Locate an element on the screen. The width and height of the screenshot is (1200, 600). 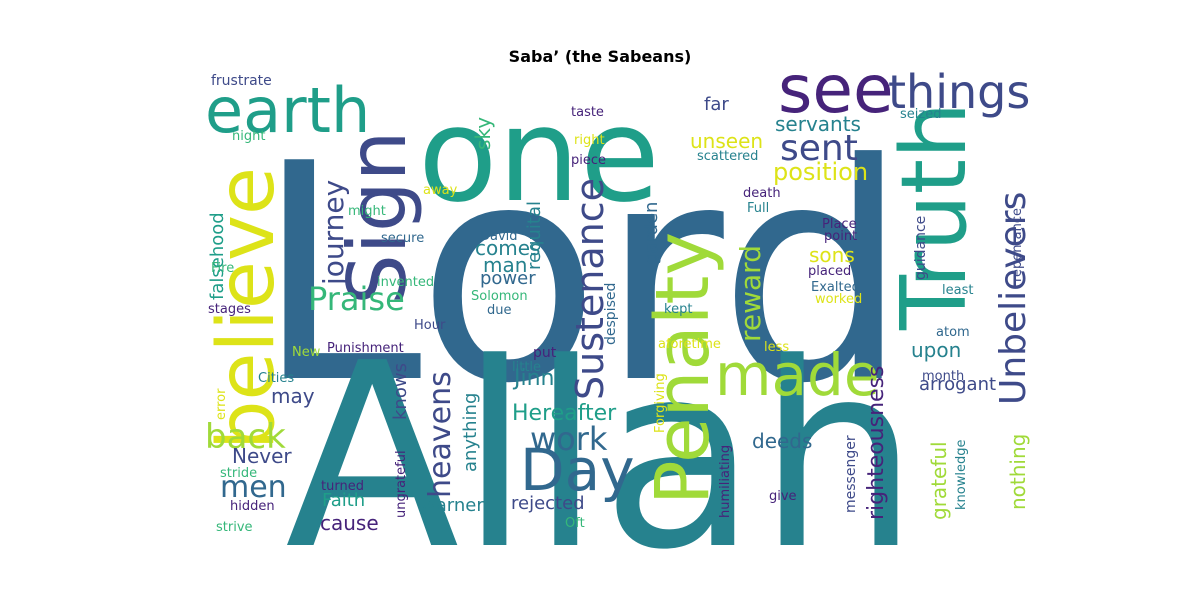
word-sign: Sign is located at coordinates (377, 218).